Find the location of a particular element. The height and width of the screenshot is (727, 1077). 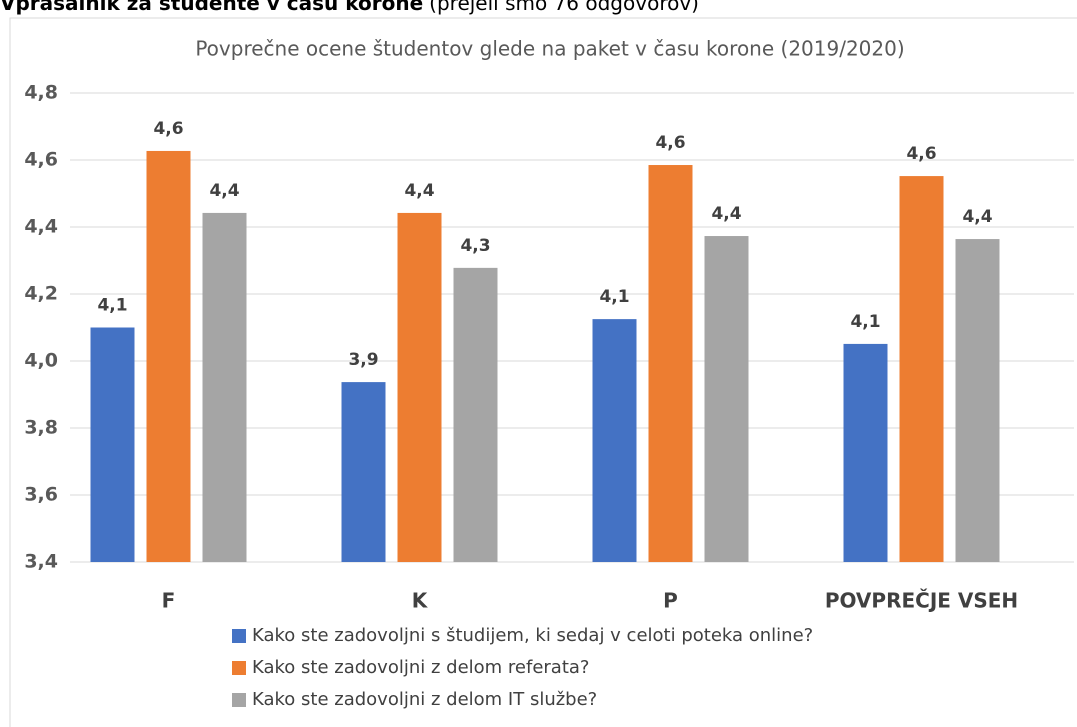

legend-label: Kako ste zadovoljni z delom referata? is located at coordinates (420, 667).